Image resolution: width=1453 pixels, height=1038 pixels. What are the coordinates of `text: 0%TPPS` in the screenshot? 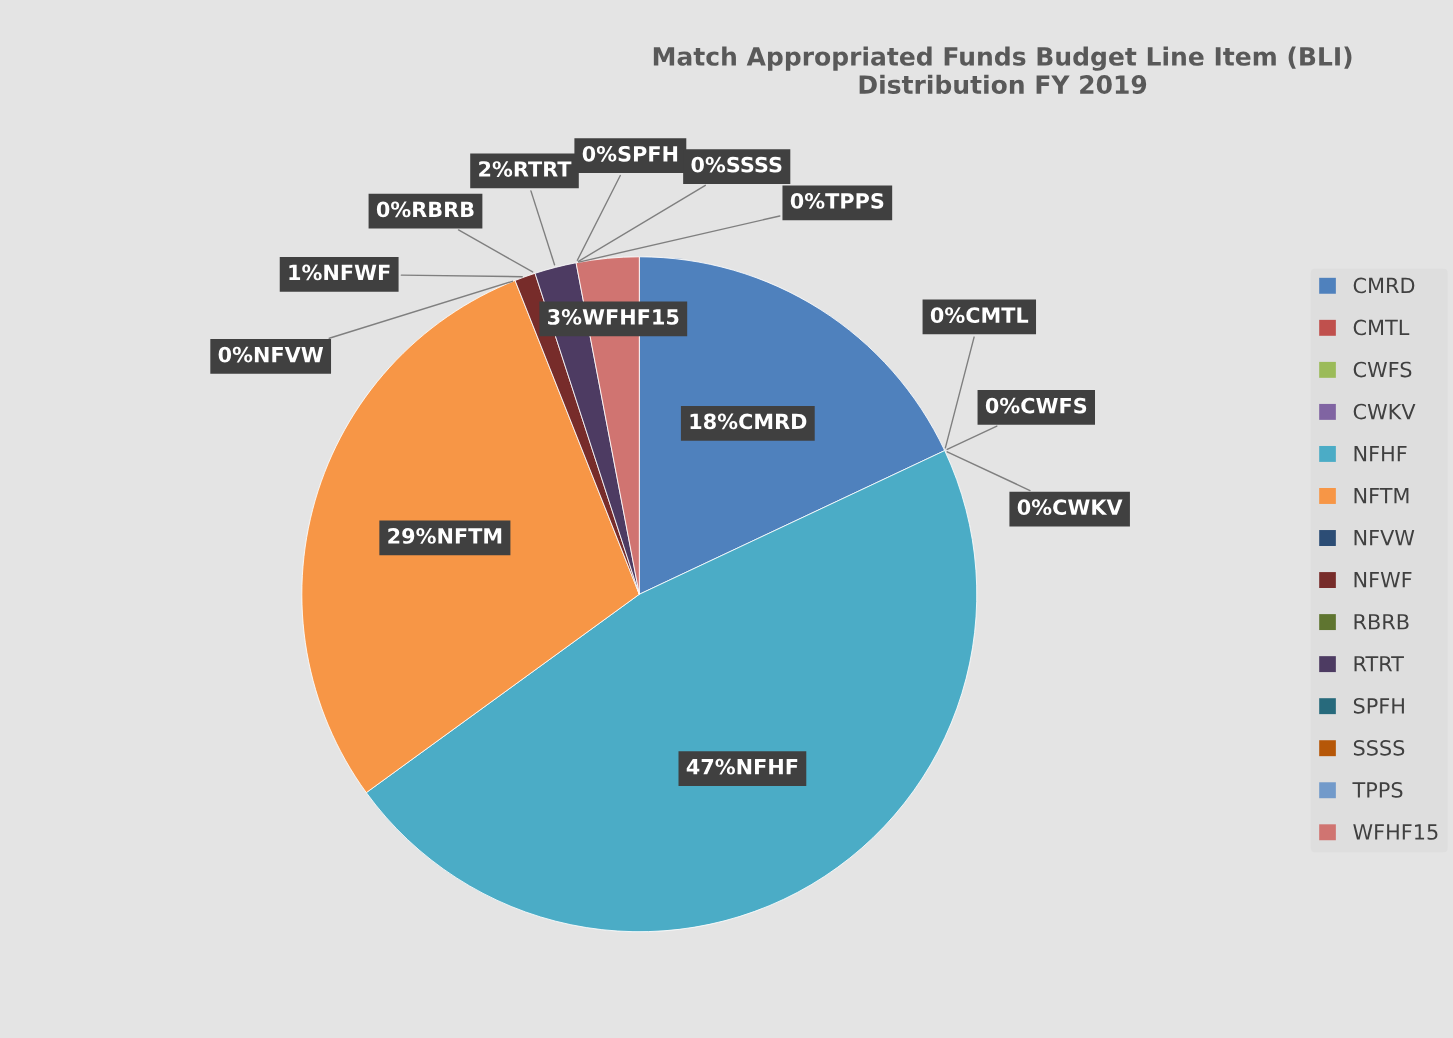 It's located at (837, 201).